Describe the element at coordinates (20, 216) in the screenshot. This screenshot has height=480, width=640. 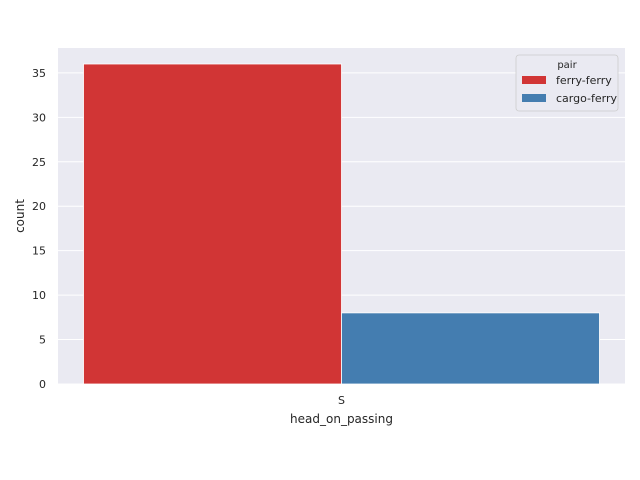
I see `y-axis-label: count` at that location.